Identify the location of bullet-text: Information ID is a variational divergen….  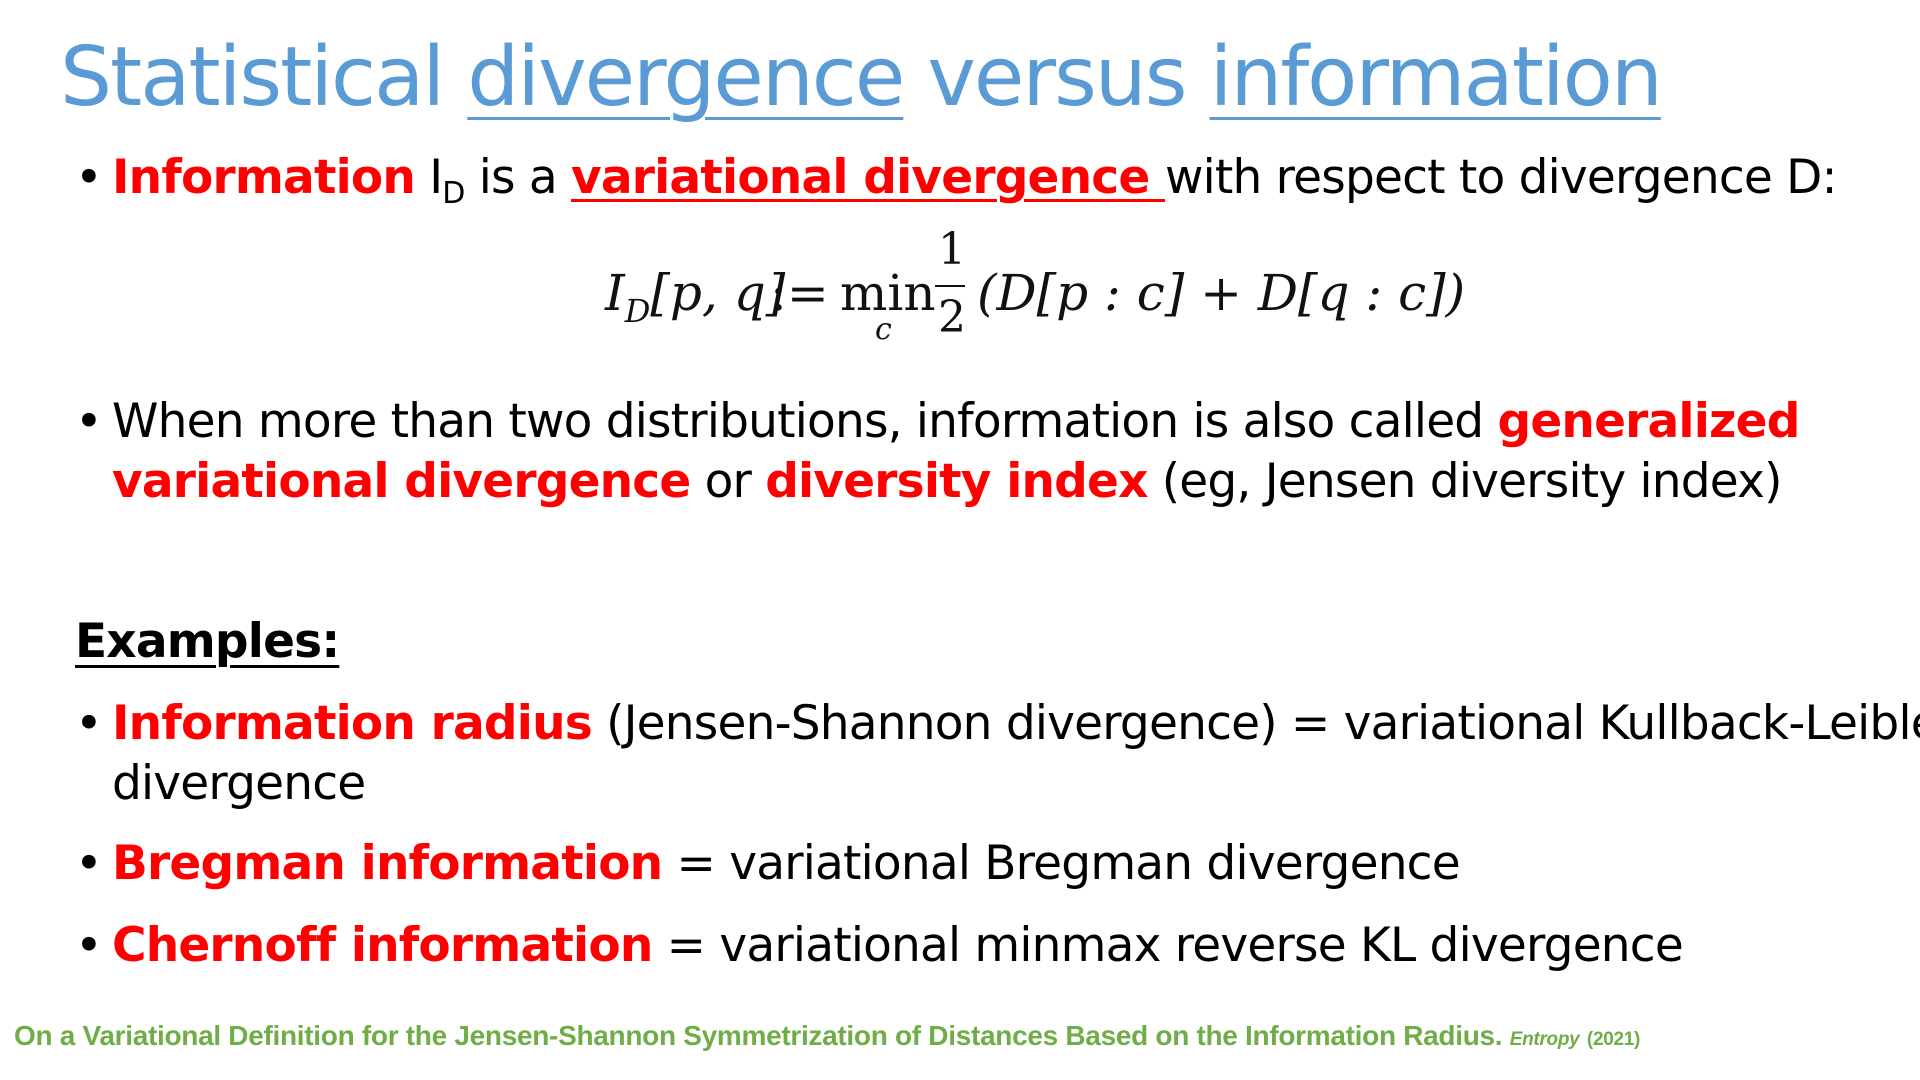
(974, 186).